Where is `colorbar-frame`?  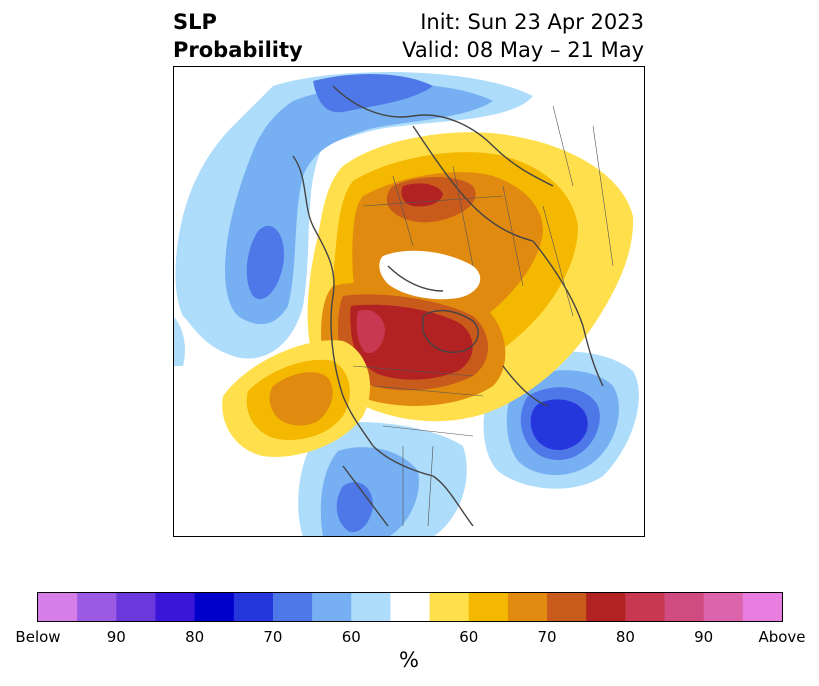 colorbar-frame is located at coordinates (410, 607).